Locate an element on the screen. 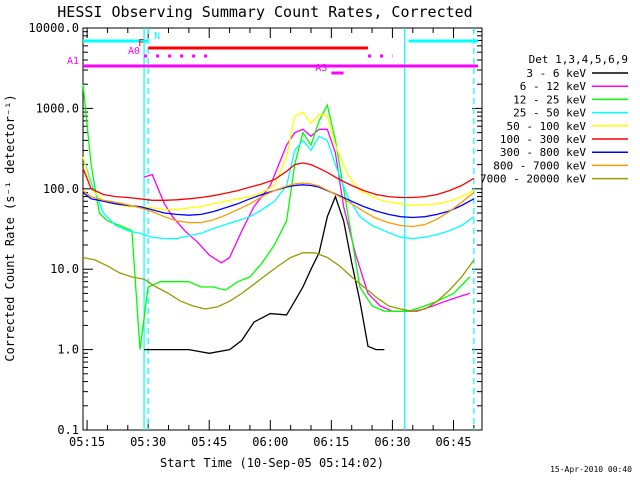 Image resolution: width=640 pixels, height=480 pixels. y-tick-label: 1.0 is located at coordinates (68, 350).